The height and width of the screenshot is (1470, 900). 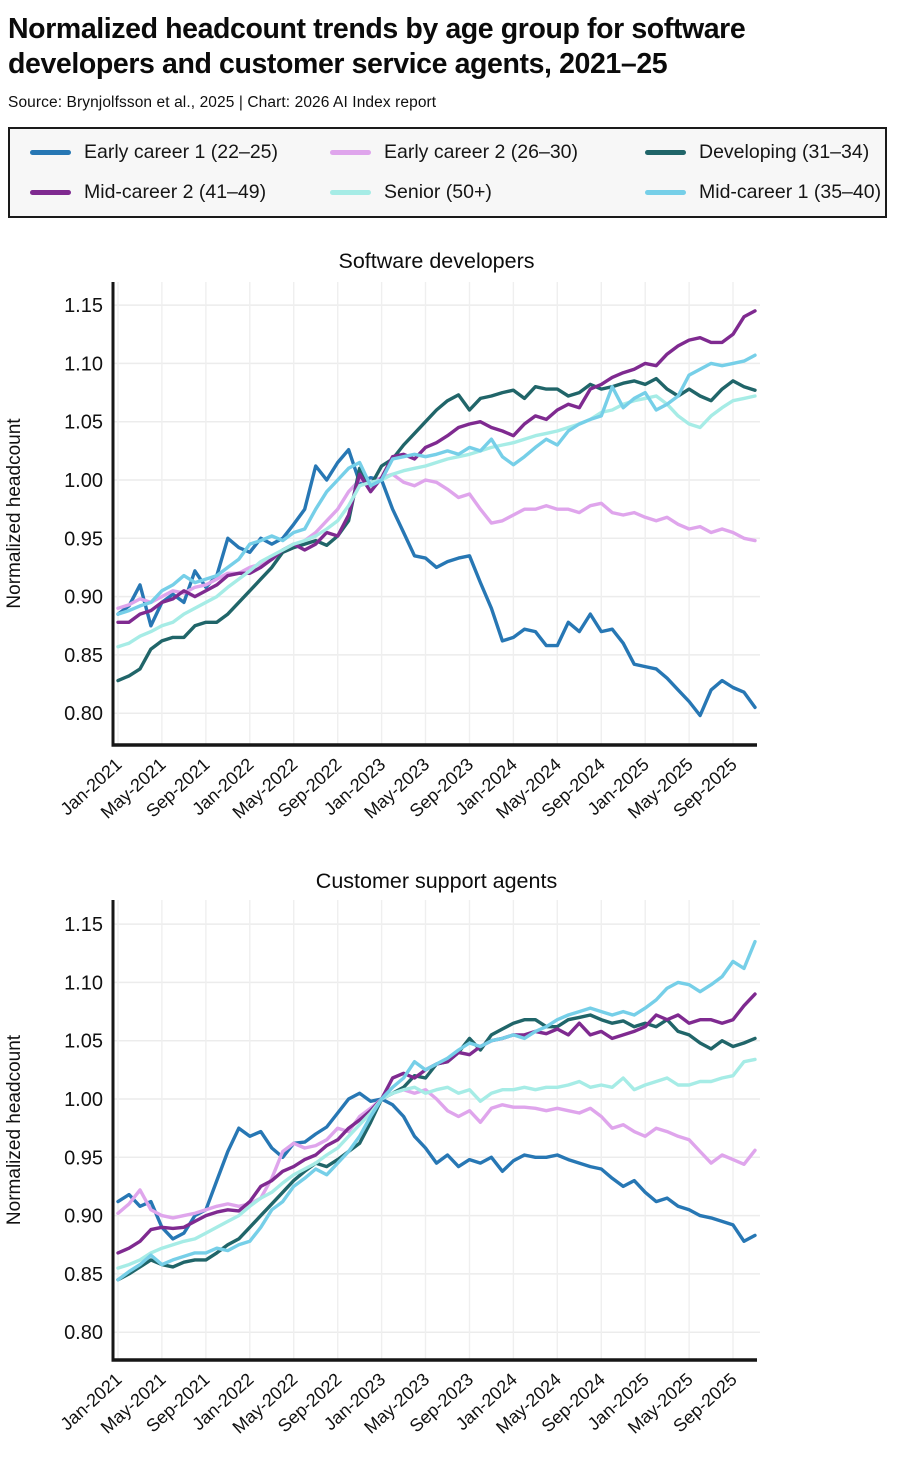 I want to click on svg-text: Customer support agents, so click(x=436, y=881).